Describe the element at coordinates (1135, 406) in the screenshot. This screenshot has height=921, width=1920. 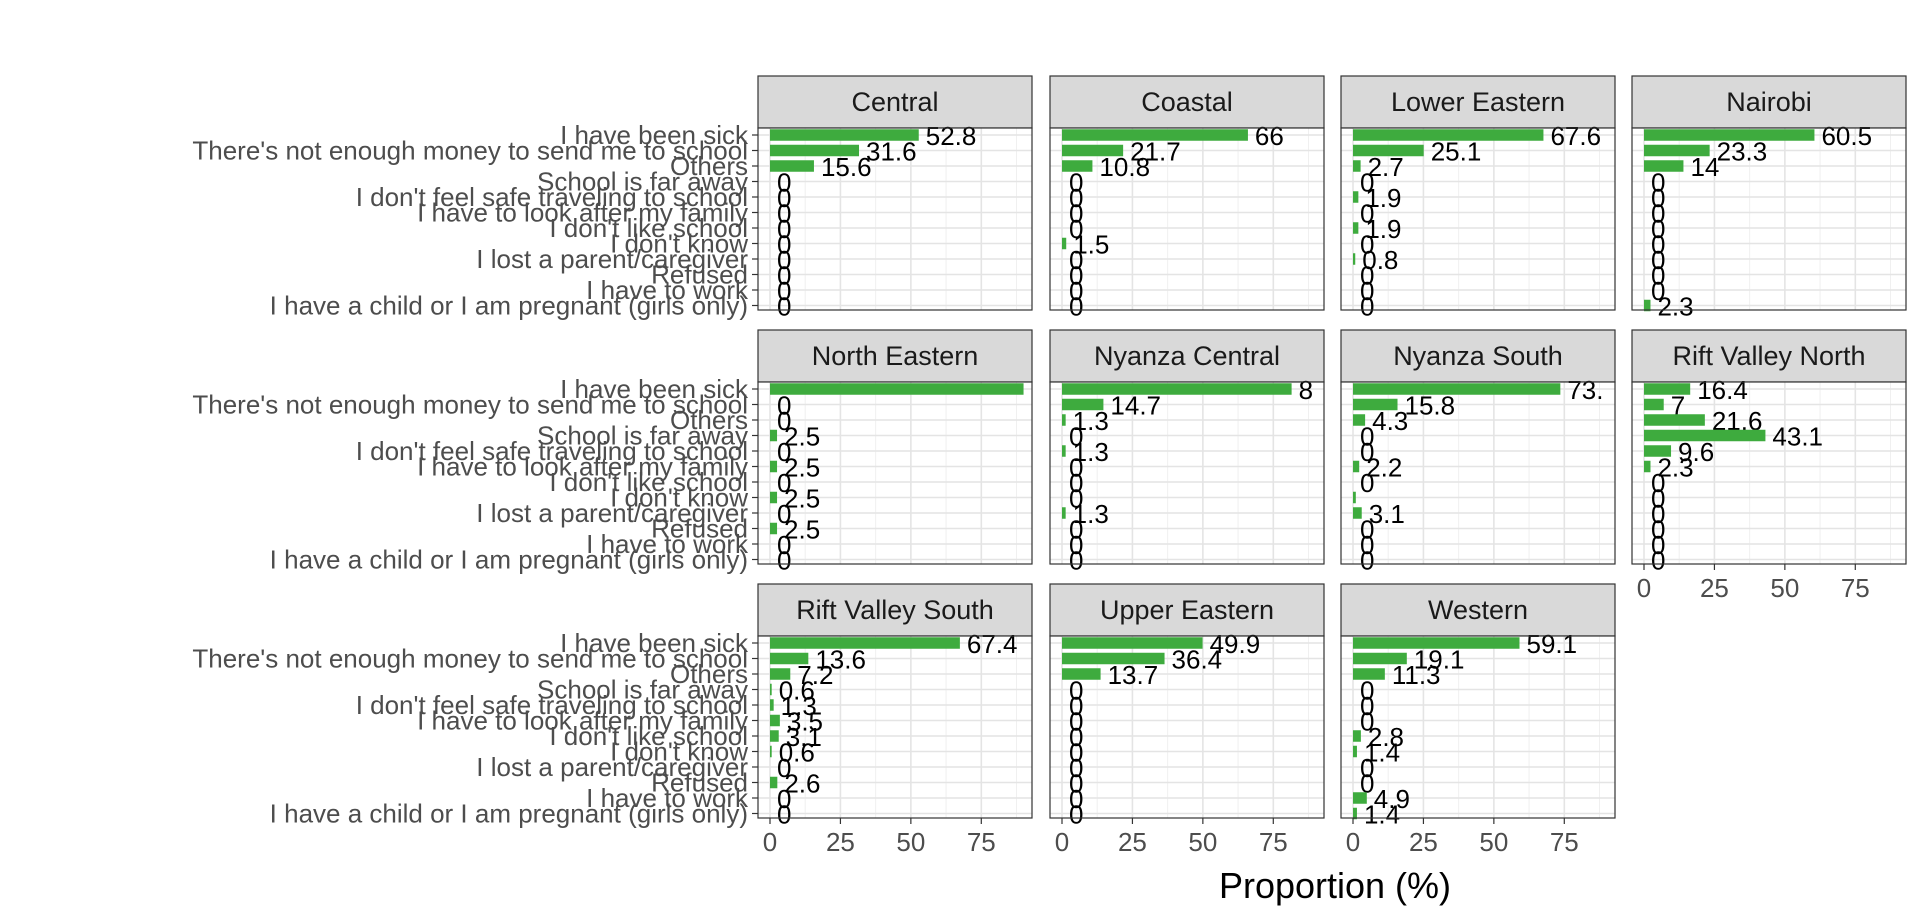
I see `data-label: 14.7` at that location.